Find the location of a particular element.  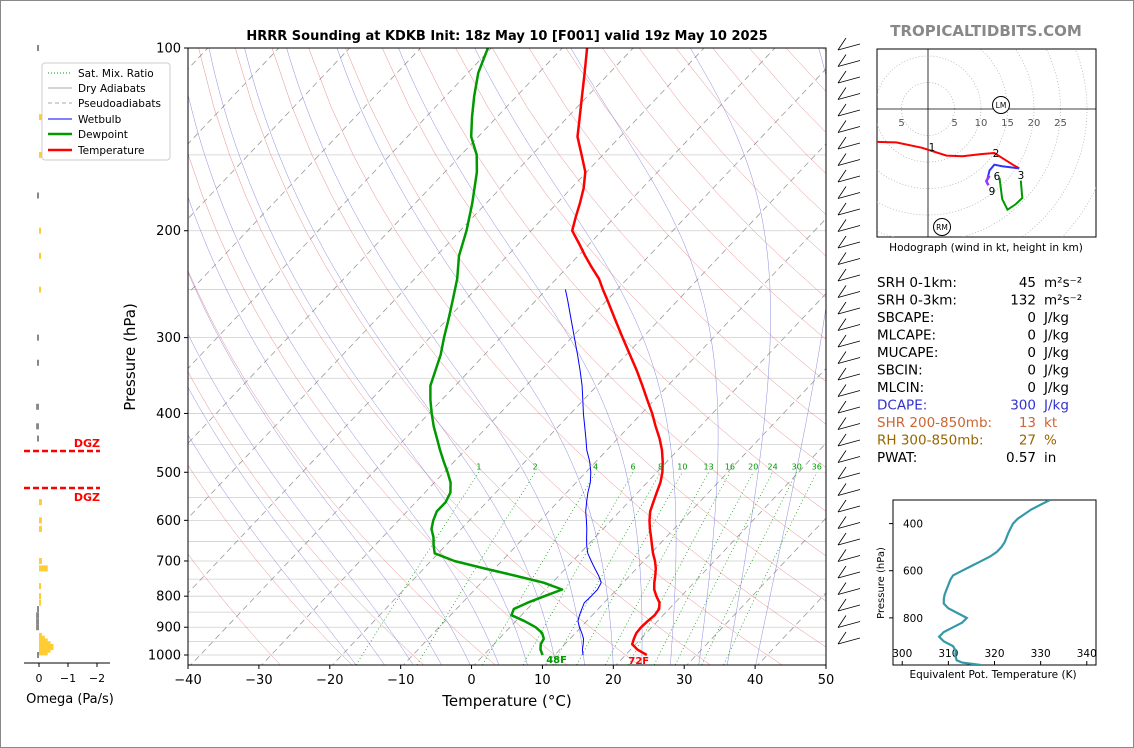

mixing-ratio-label: 16 is located at coordinates (730, 466).